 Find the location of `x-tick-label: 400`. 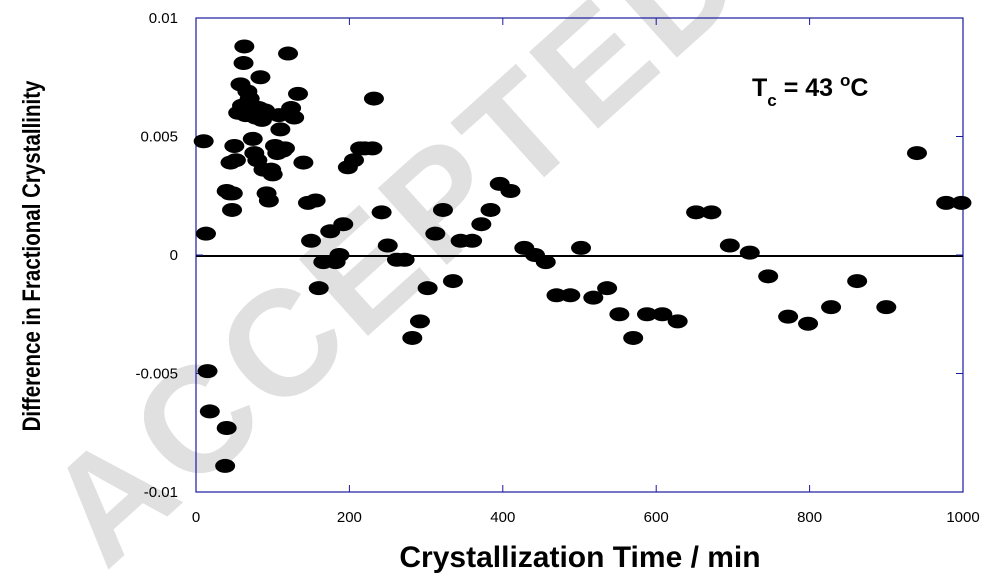

x-tick-label: 400 is located at coordinates (502, 517).